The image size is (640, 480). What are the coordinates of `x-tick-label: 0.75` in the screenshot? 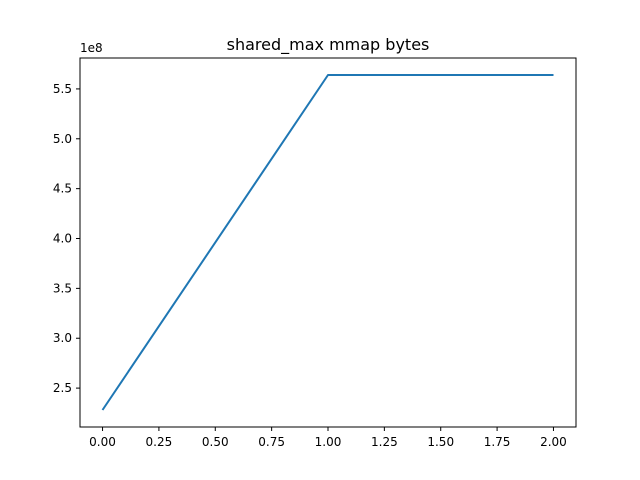 It's located at (271, 442).